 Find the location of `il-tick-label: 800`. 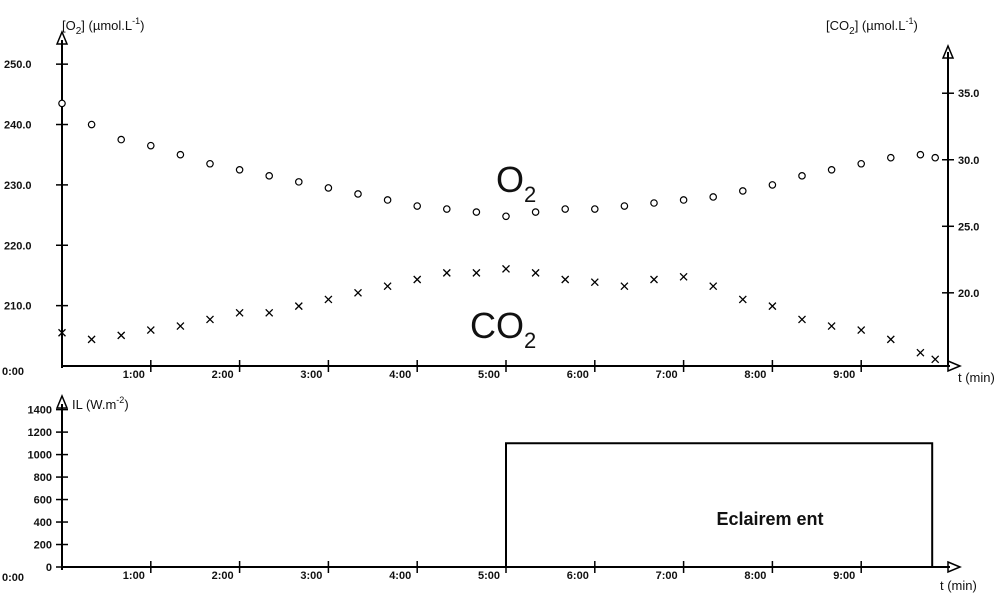

il-tick-label: 800 is located at coordinates (43, 478).